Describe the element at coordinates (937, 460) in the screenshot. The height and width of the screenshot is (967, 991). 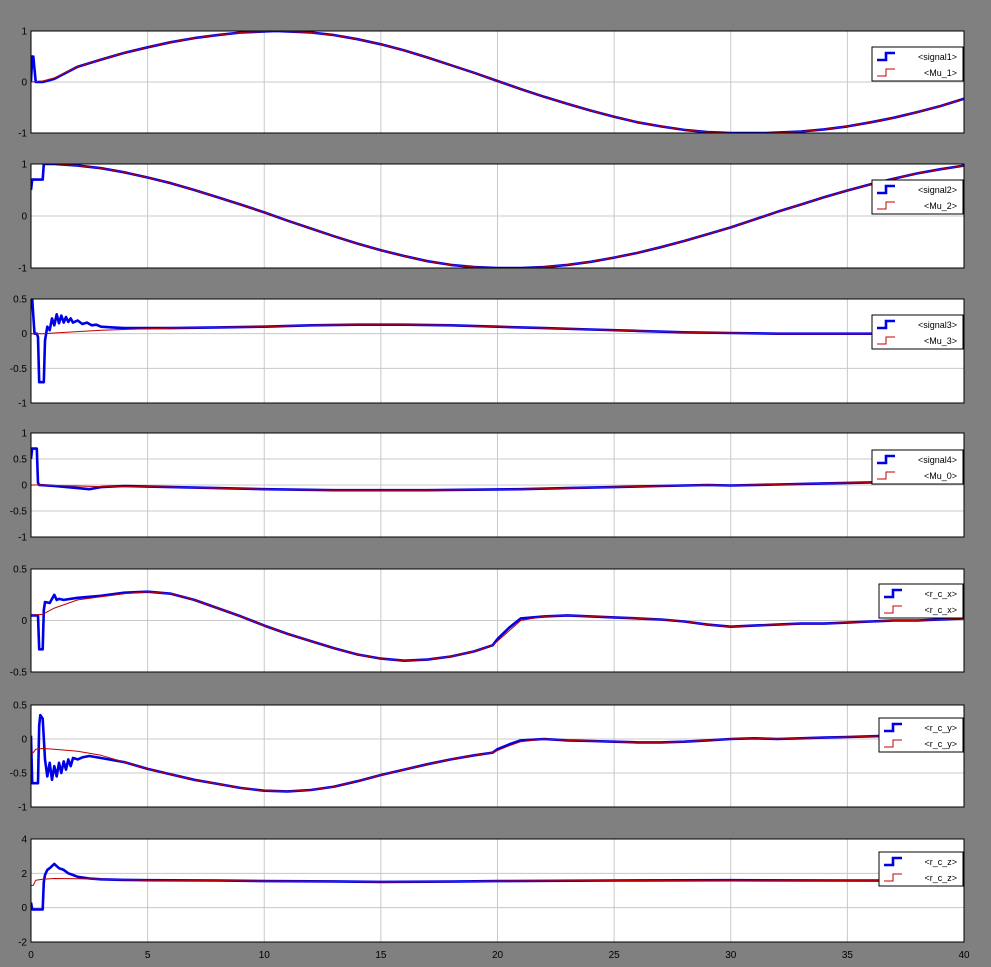
I see `legend-label: <signal4>` at that location.